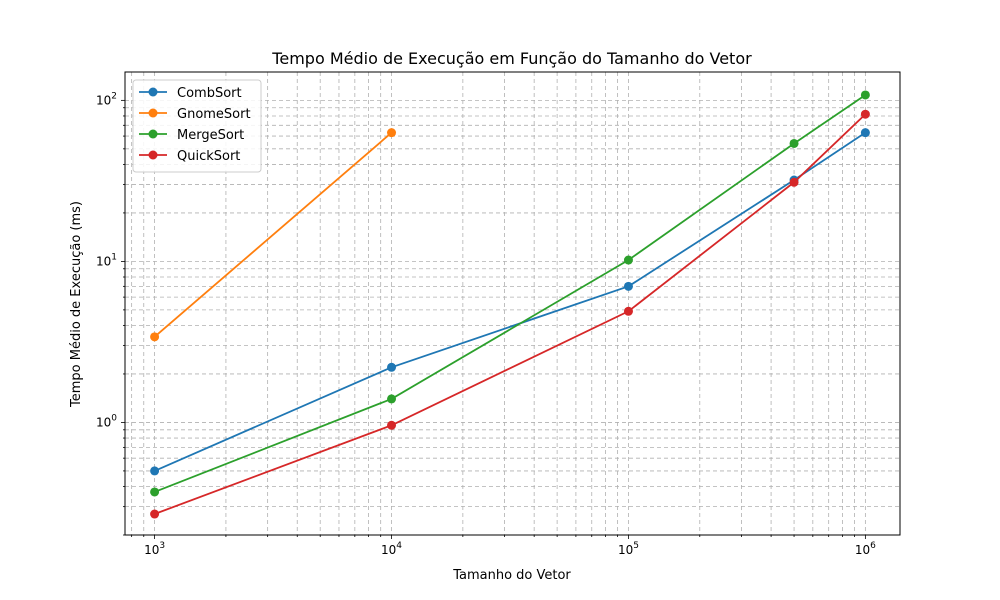  I want to click on legend: CombSort GnomeSort MergeSort QuickSort, so click(197, 126).